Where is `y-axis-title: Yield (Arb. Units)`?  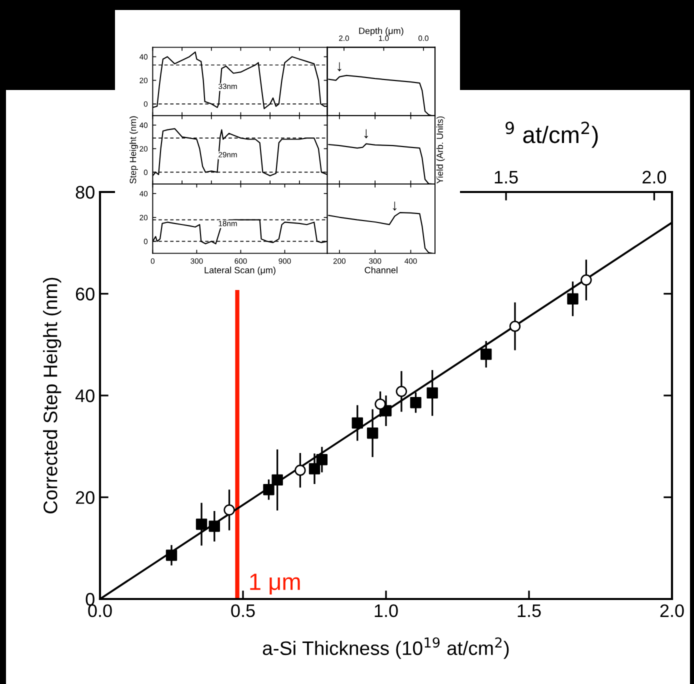 y-axis-title: Yield (Arb. Units) is located at coordinates (440, 150).